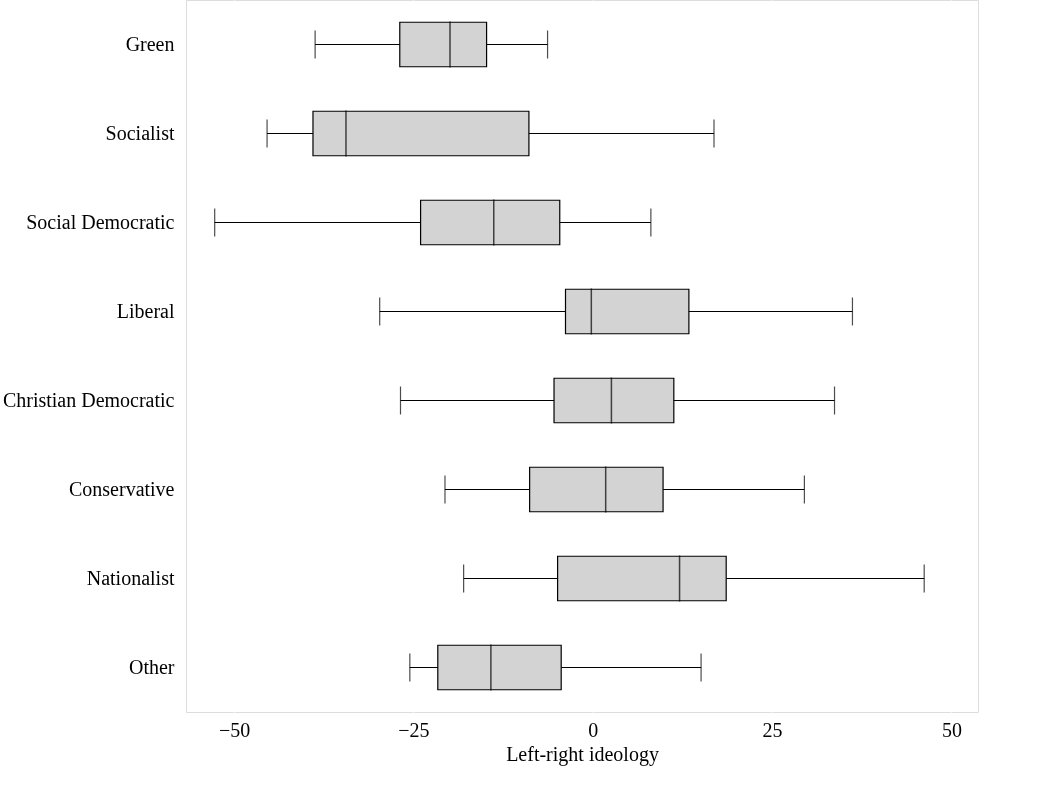  What do you see at coordinates (772, 729) in the screenshot?
I see `x-tick-label: 25` at bounding box center [772, 729].